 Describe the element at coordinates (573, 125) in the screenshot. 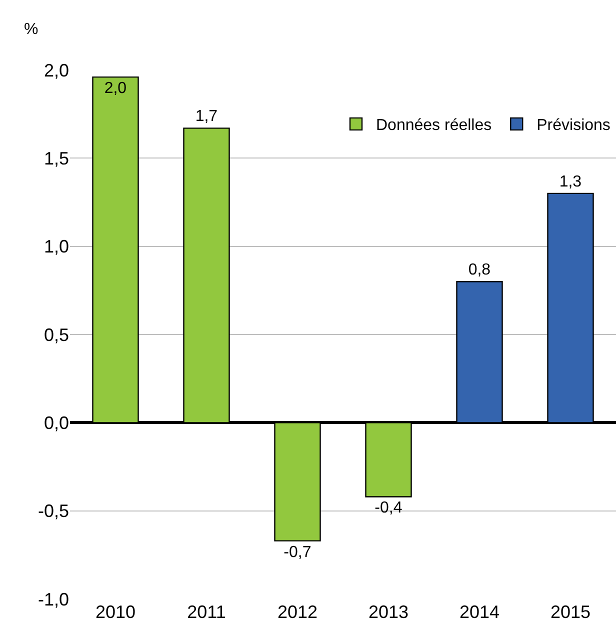

I see `legend-label: Prévisions` at that location.